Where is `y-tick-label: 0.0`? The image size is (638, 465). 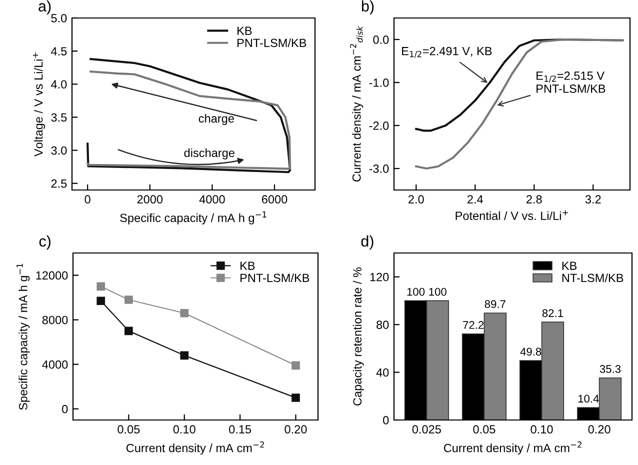 y-tick-label: 0.0 is located at coordinates (381, 40).